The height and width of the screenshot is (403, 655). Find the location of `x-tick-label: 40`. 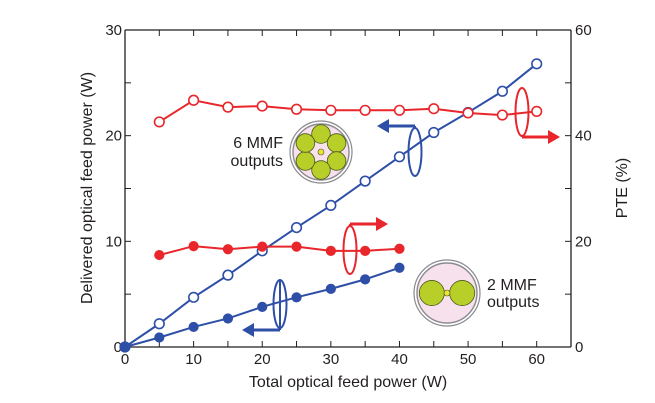

x-tick-label: 40 is located at coordinates (399, 359).